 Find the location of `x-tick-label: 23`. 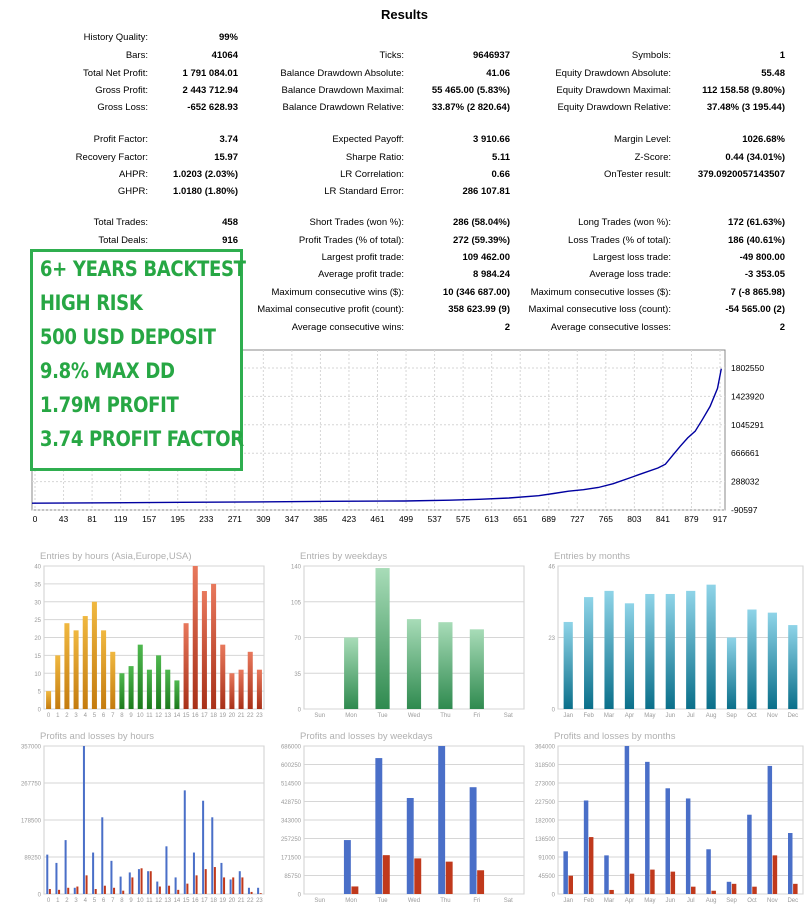

x-tick-label: 23 is located at coordinates (259, 716).